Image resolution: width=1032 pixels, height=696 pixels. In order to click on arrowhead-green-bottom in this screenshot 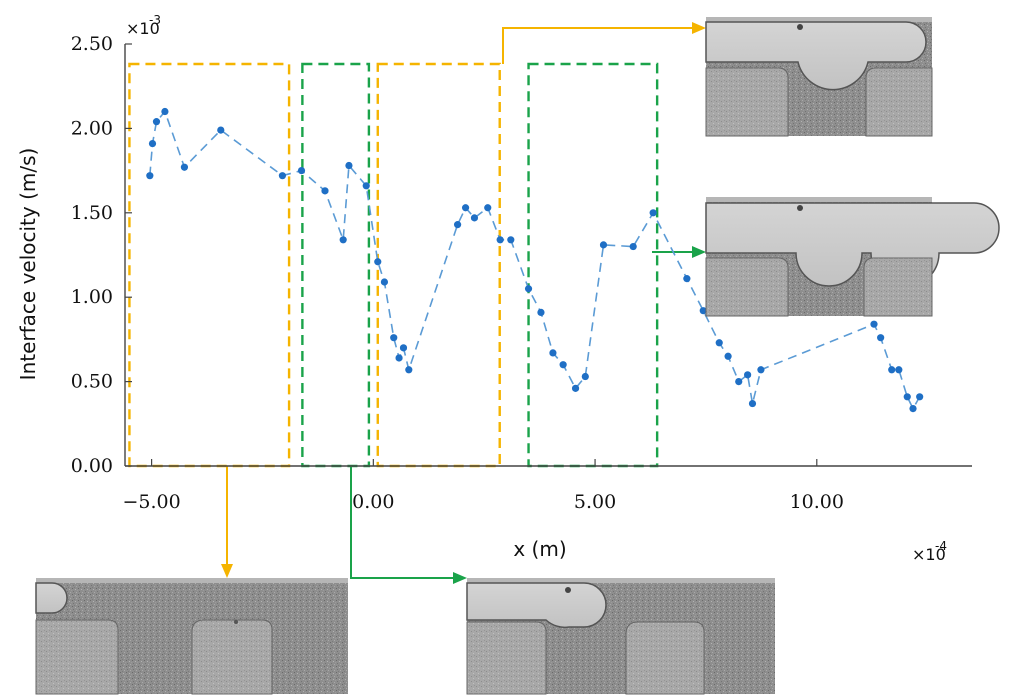, I will do `click(460, 578)`.